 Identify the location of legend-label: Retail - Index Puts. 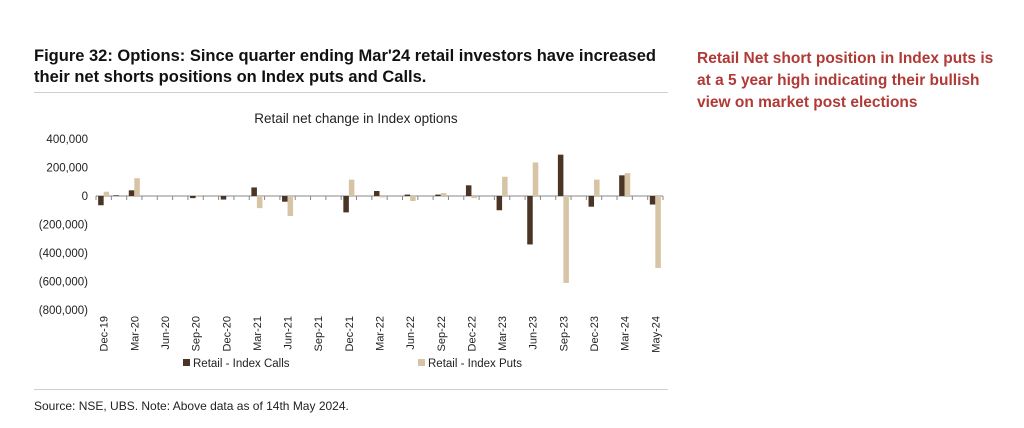
(475, 364).